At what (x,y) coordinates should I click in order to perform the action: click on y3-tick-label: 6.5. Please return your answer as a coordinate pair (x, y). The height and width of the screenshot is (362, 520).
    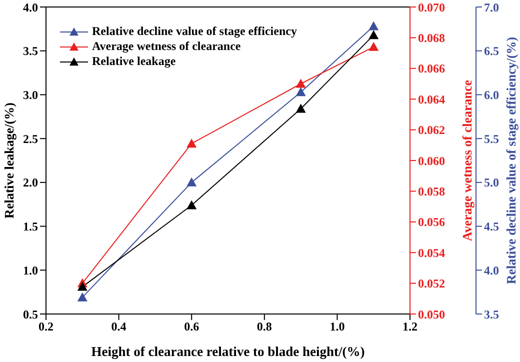
    Looking at the image, I should click on (491, 51).